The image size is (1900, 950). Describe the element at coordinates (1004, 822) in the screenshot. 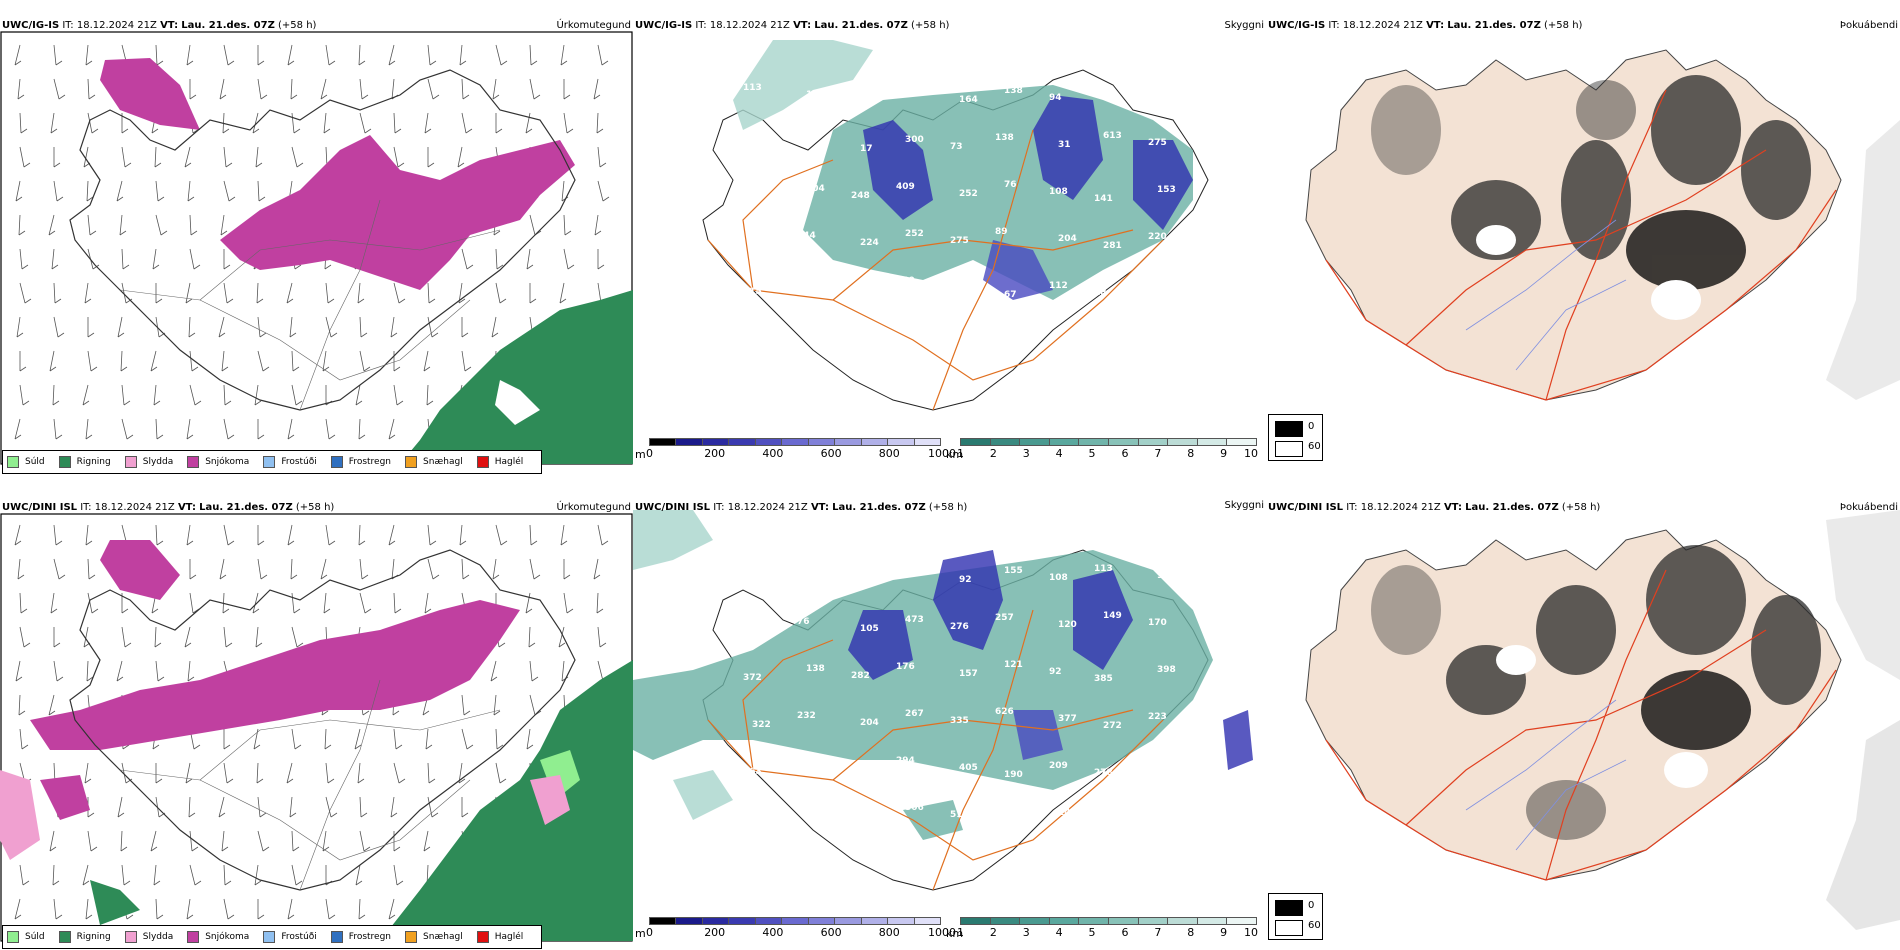

I see `cloud-number-label: 117` at that location.